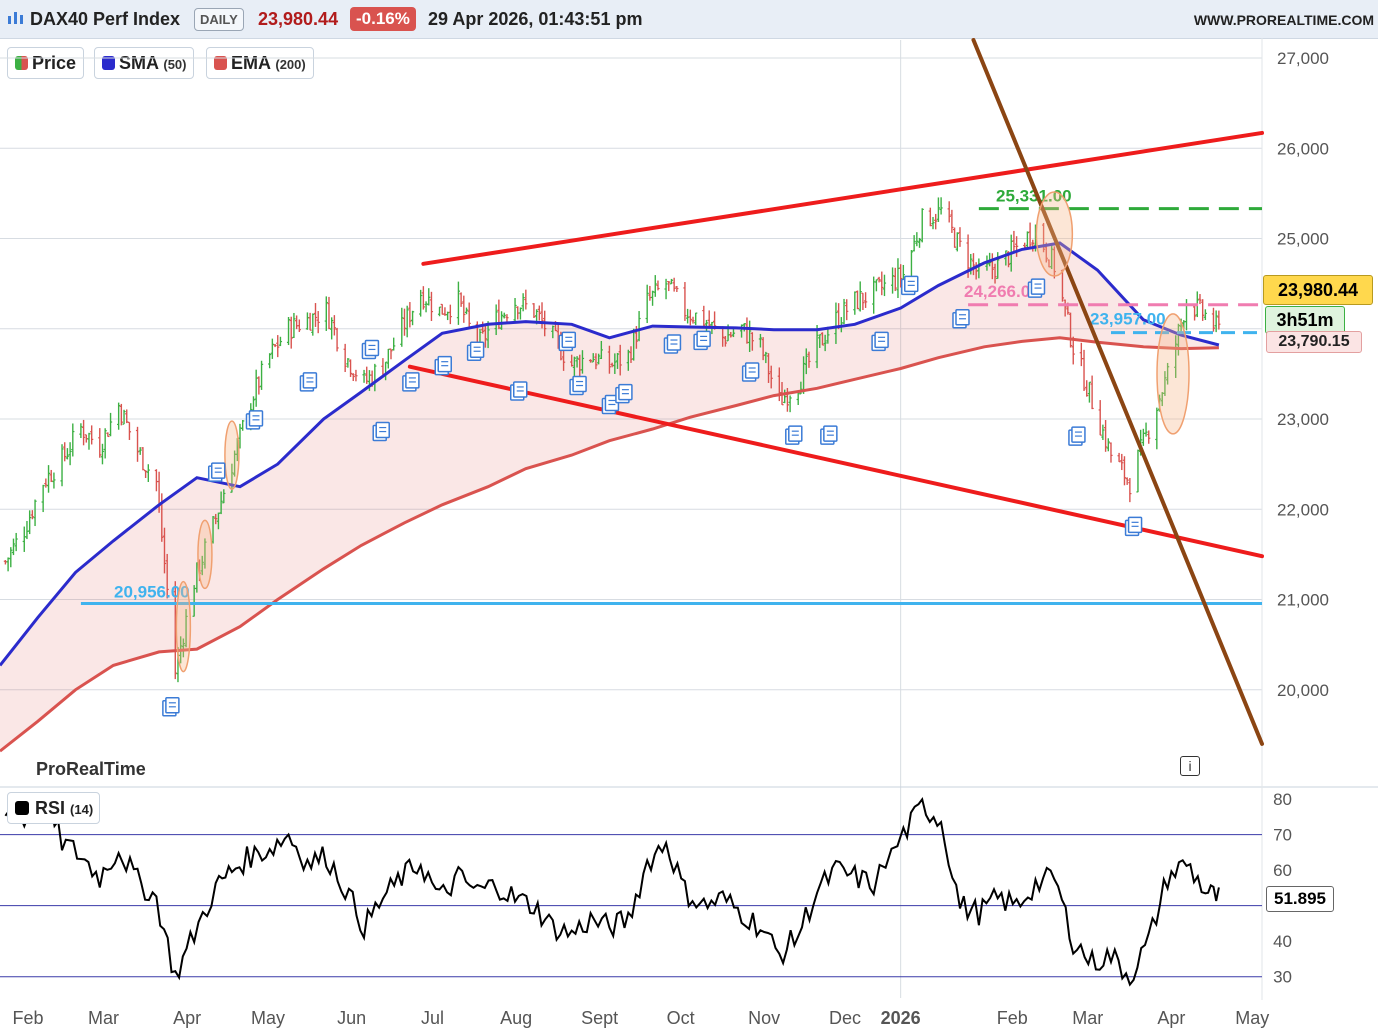 This screenshot has height=1033, width=1378. I want to click on legend-sma-param: (50), so click(175, 64).